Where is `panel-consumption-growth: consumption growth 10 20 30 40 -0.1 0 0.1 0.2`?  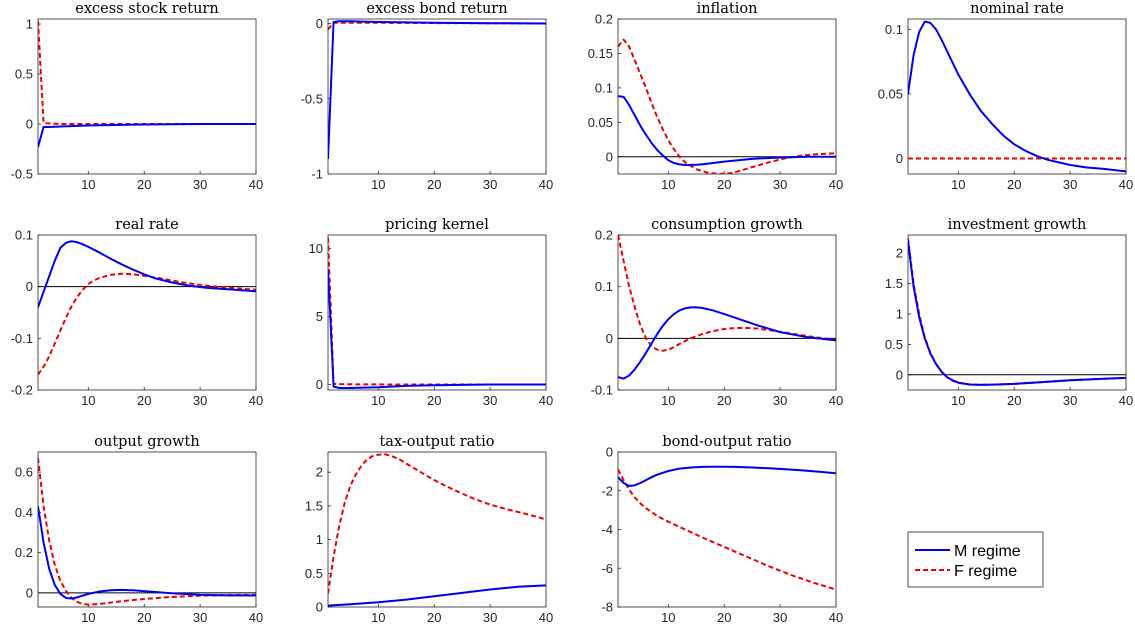 panel-consumption-growth: consumption growth 10 20 30 40 -0.1 0 0.1 0.2 is located at coordinates (717, 312).